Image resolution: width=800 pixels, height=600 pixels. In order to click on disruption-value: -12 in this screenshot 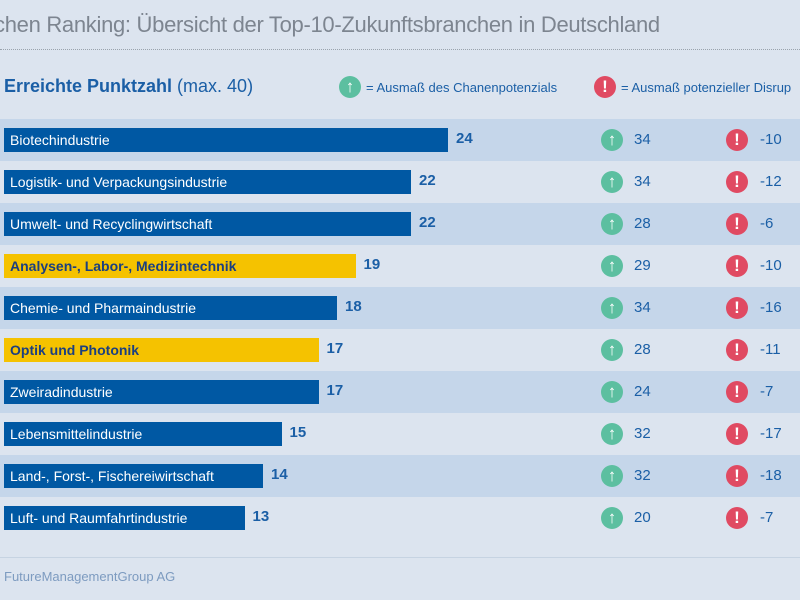, I will do `click(771, 181)`.